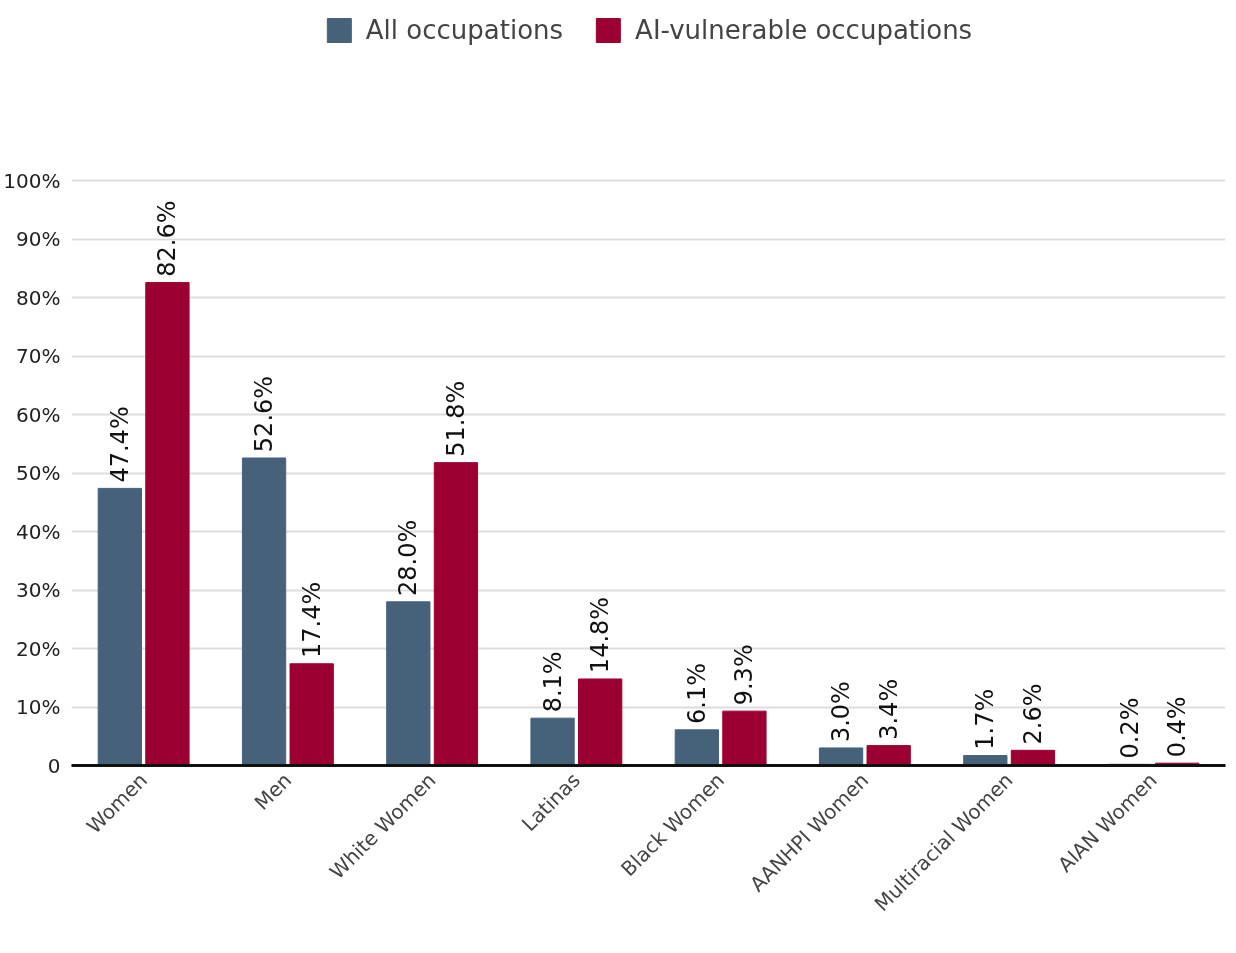 This screenshot has height=953, width=1236. I want to click on y-tick-label: 60%, so click(38, 414).